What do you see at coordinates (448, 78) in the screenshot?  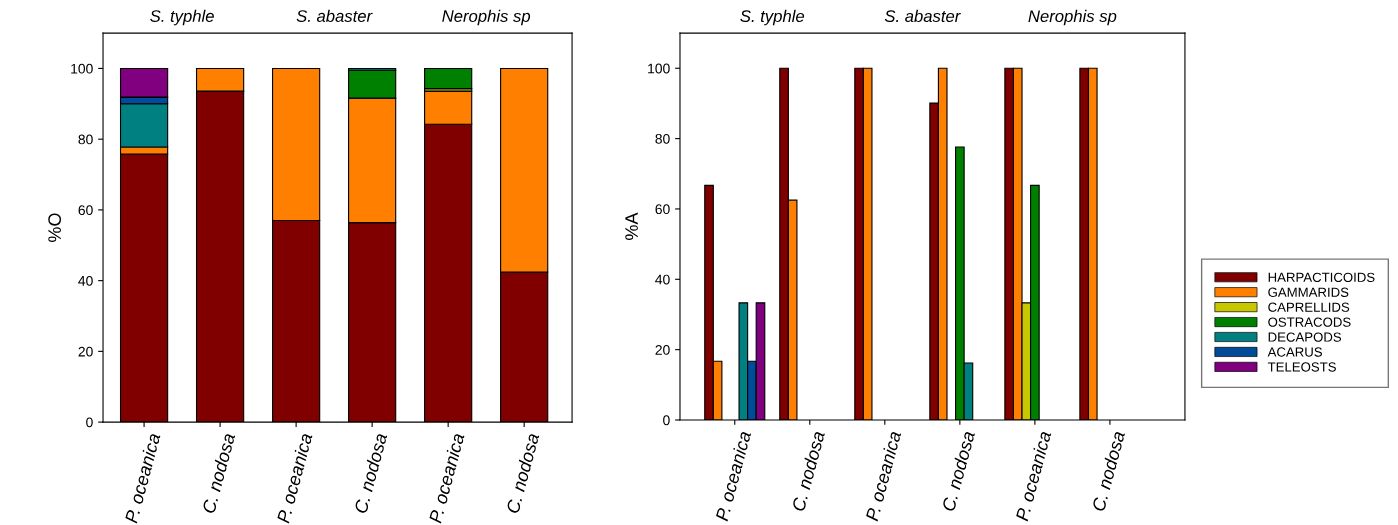 I see `bar` at bounding box center [448, 78].